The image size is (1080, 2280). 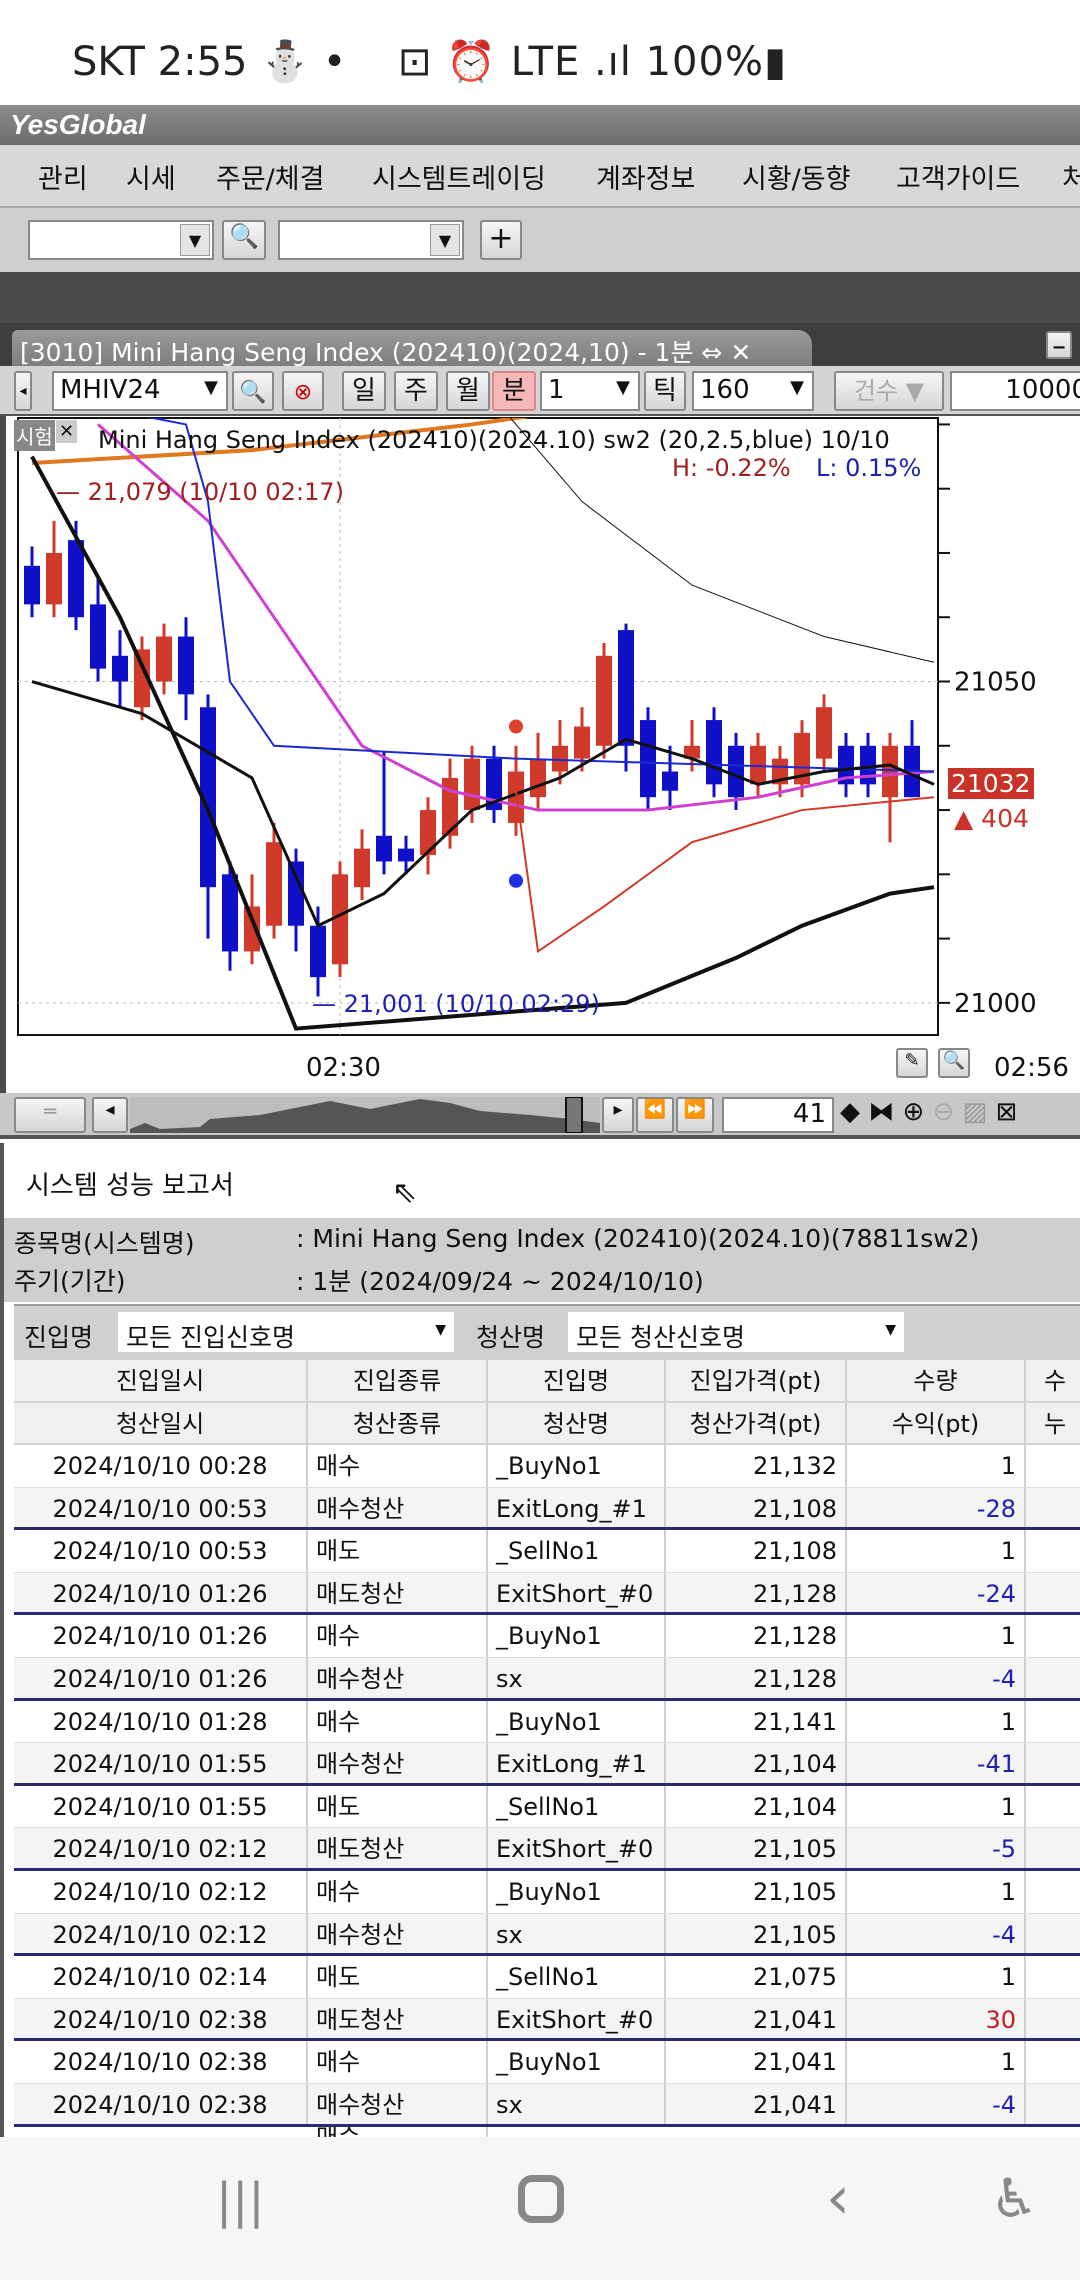 I want to click on count-input: 10000, so click(x=1015, y=391).